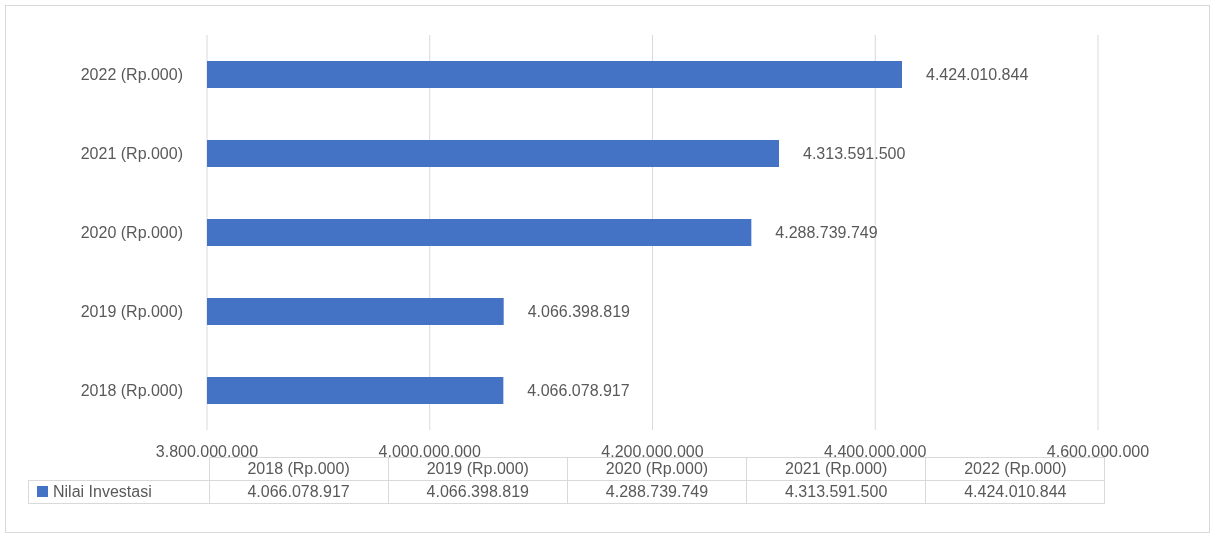 This screenshot has width=1212, height=533. Describe the element at coordinates (298, 491) in the screenshot. I see `text: 4.066.078.917` at that location.